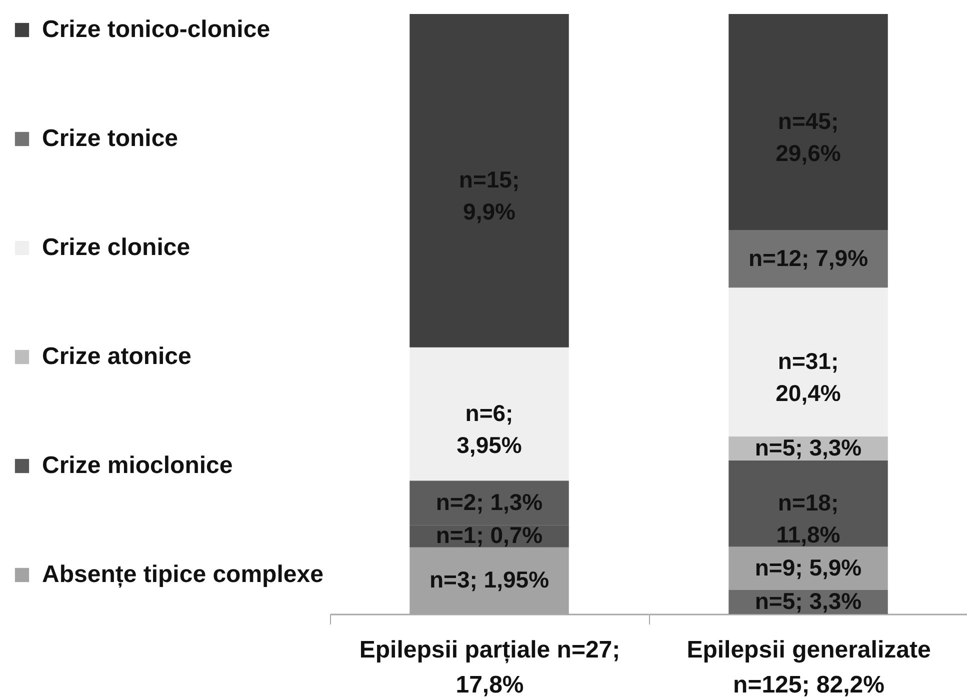 This screenshot has height=698, width=967. What do you see at coordinates (110, 138) in the screenshot?
I see `legend-label: Crize tonice` at bounding box center [110, 138].